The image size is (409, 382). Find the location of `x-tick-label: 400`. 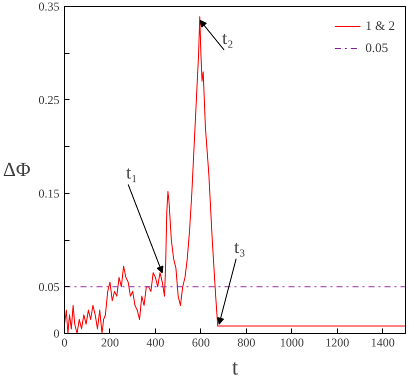

x-tick-label: 400 is located at coordinates (155, 343).